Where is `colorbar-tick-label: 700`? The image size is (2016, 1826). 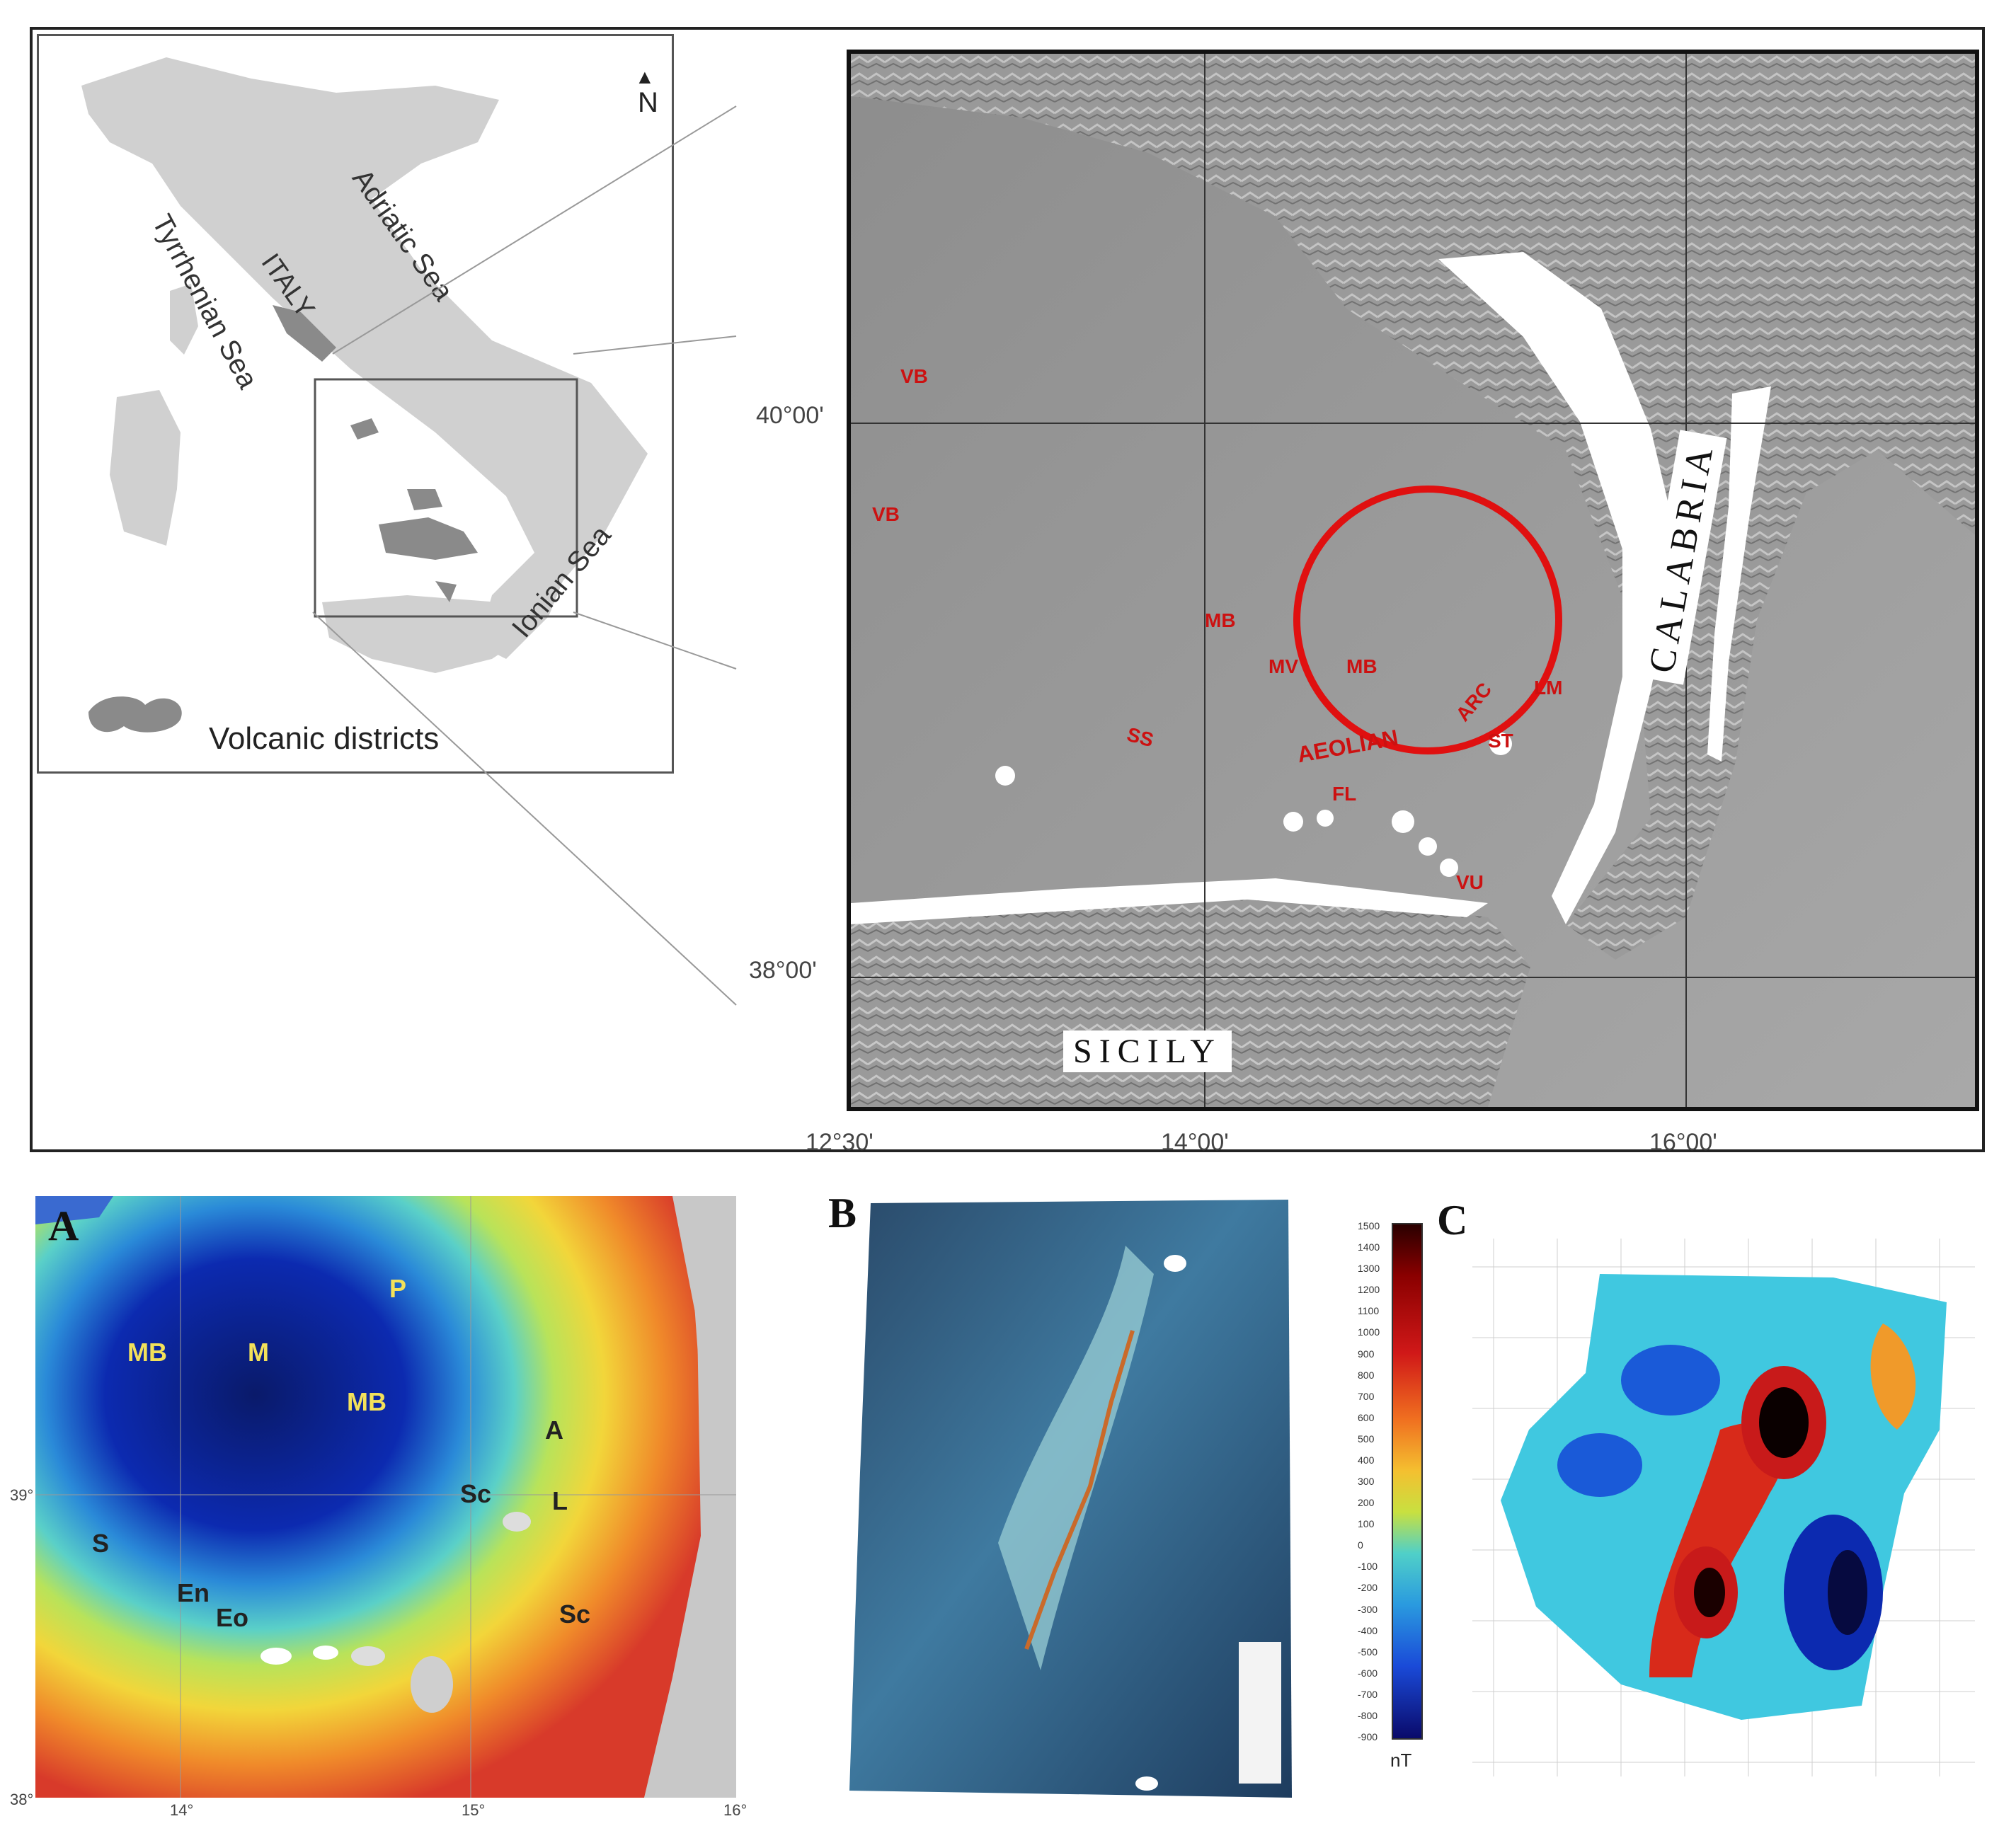
colorbar-tick-label: 700 is located at coordinates (1366, 1396).